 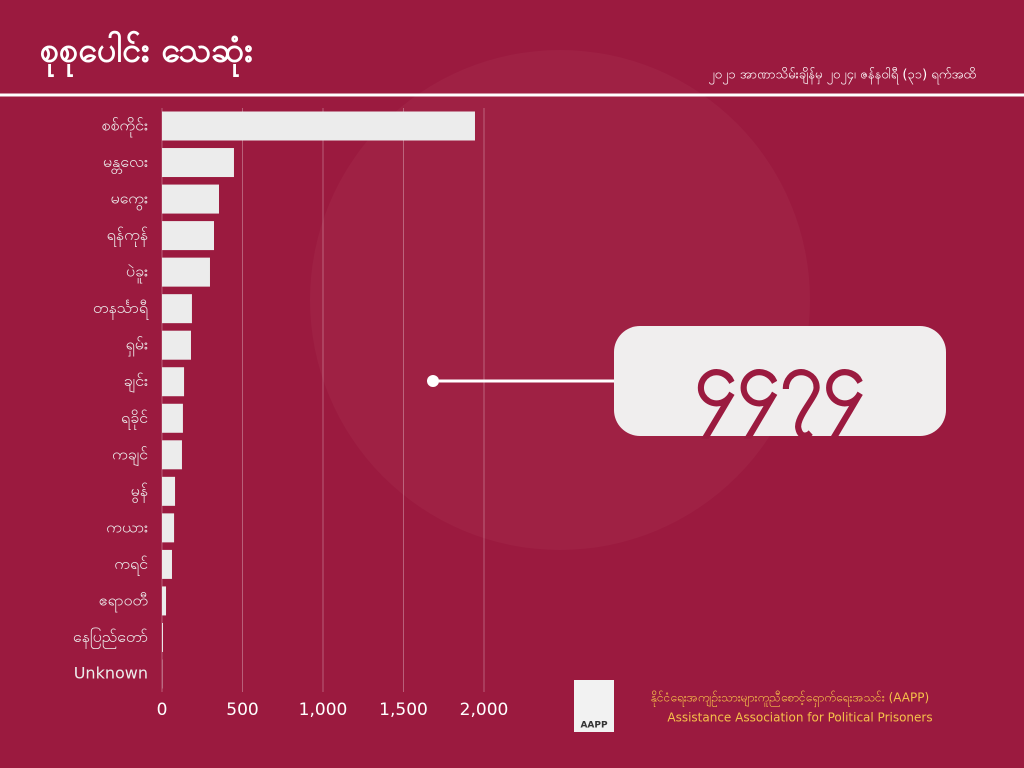 I want to click on y-tick-label: ကယား, so click(x=127, y=526).